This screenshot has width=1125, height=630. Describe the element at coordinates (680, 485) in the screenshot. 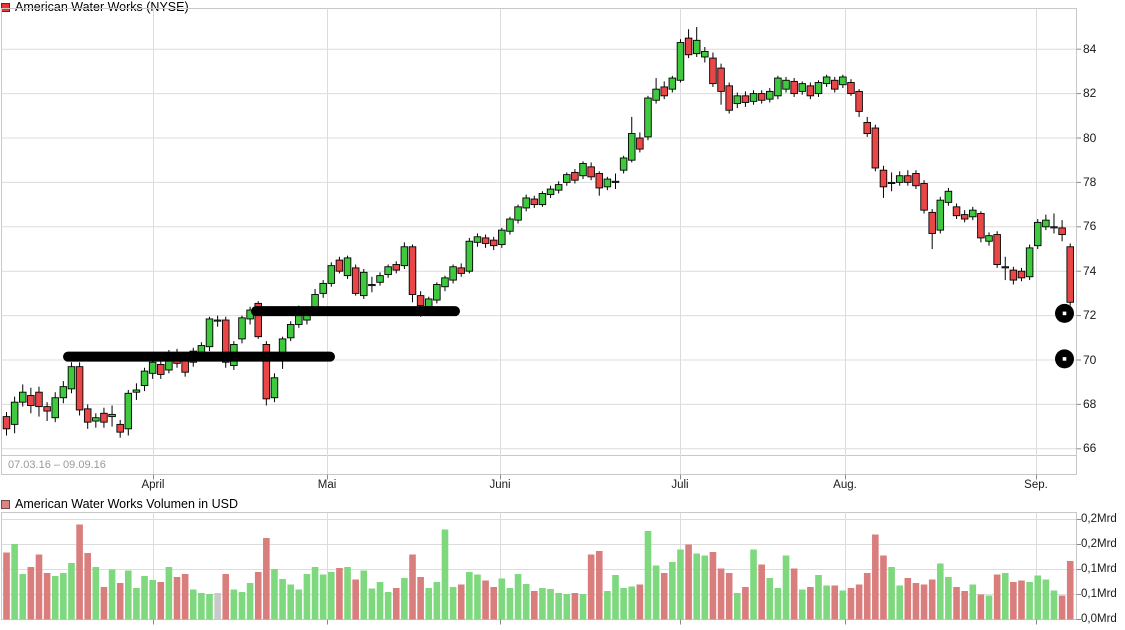

I see `month-axis-label: Juli` at that location.